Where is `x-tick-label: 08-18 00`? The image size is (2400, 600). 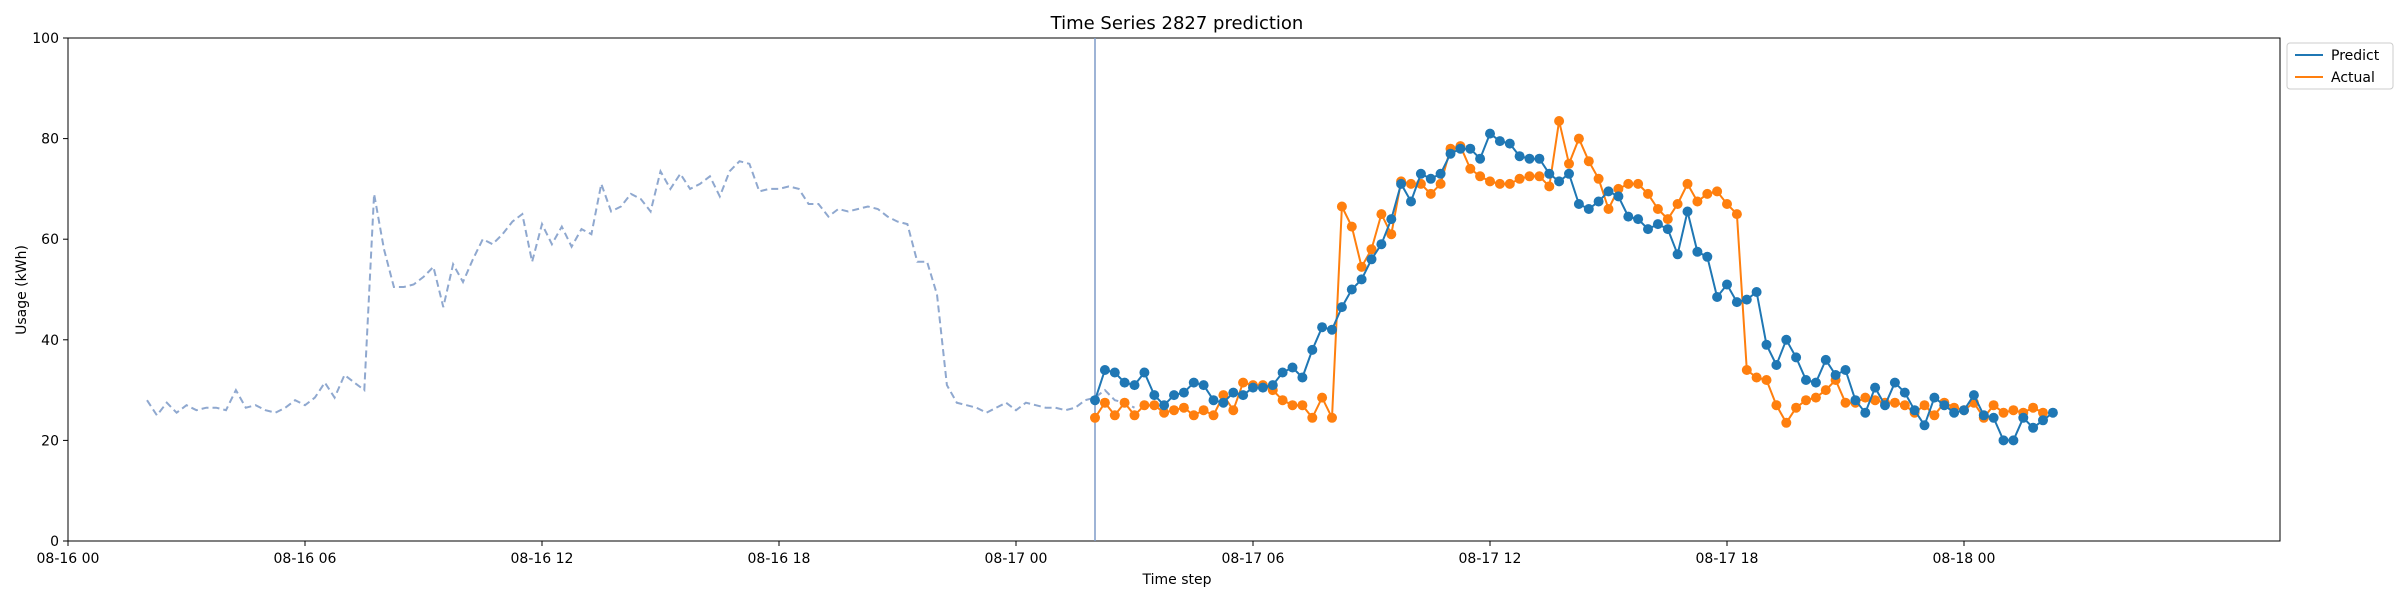
x-tick-label: 08-18 00 is located at coordinates (1964, 559).